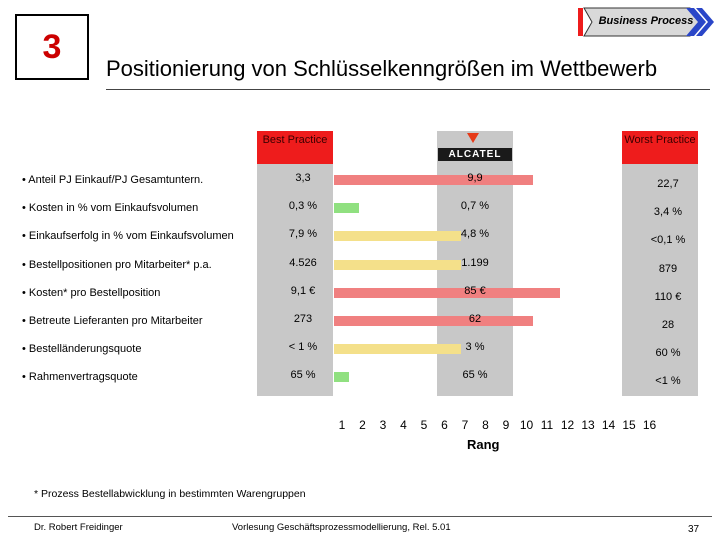 The image size is (720, 540). I want to click on alcatel-marker-icon, so click(473, 138).